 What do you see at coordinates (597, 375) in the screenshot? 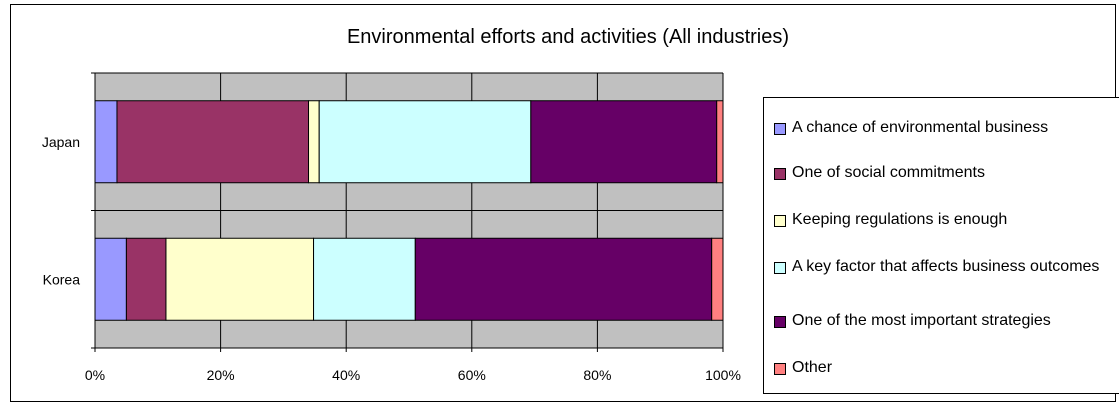
I see `x-tick-label: 80%` at bounding box center [597, 375].